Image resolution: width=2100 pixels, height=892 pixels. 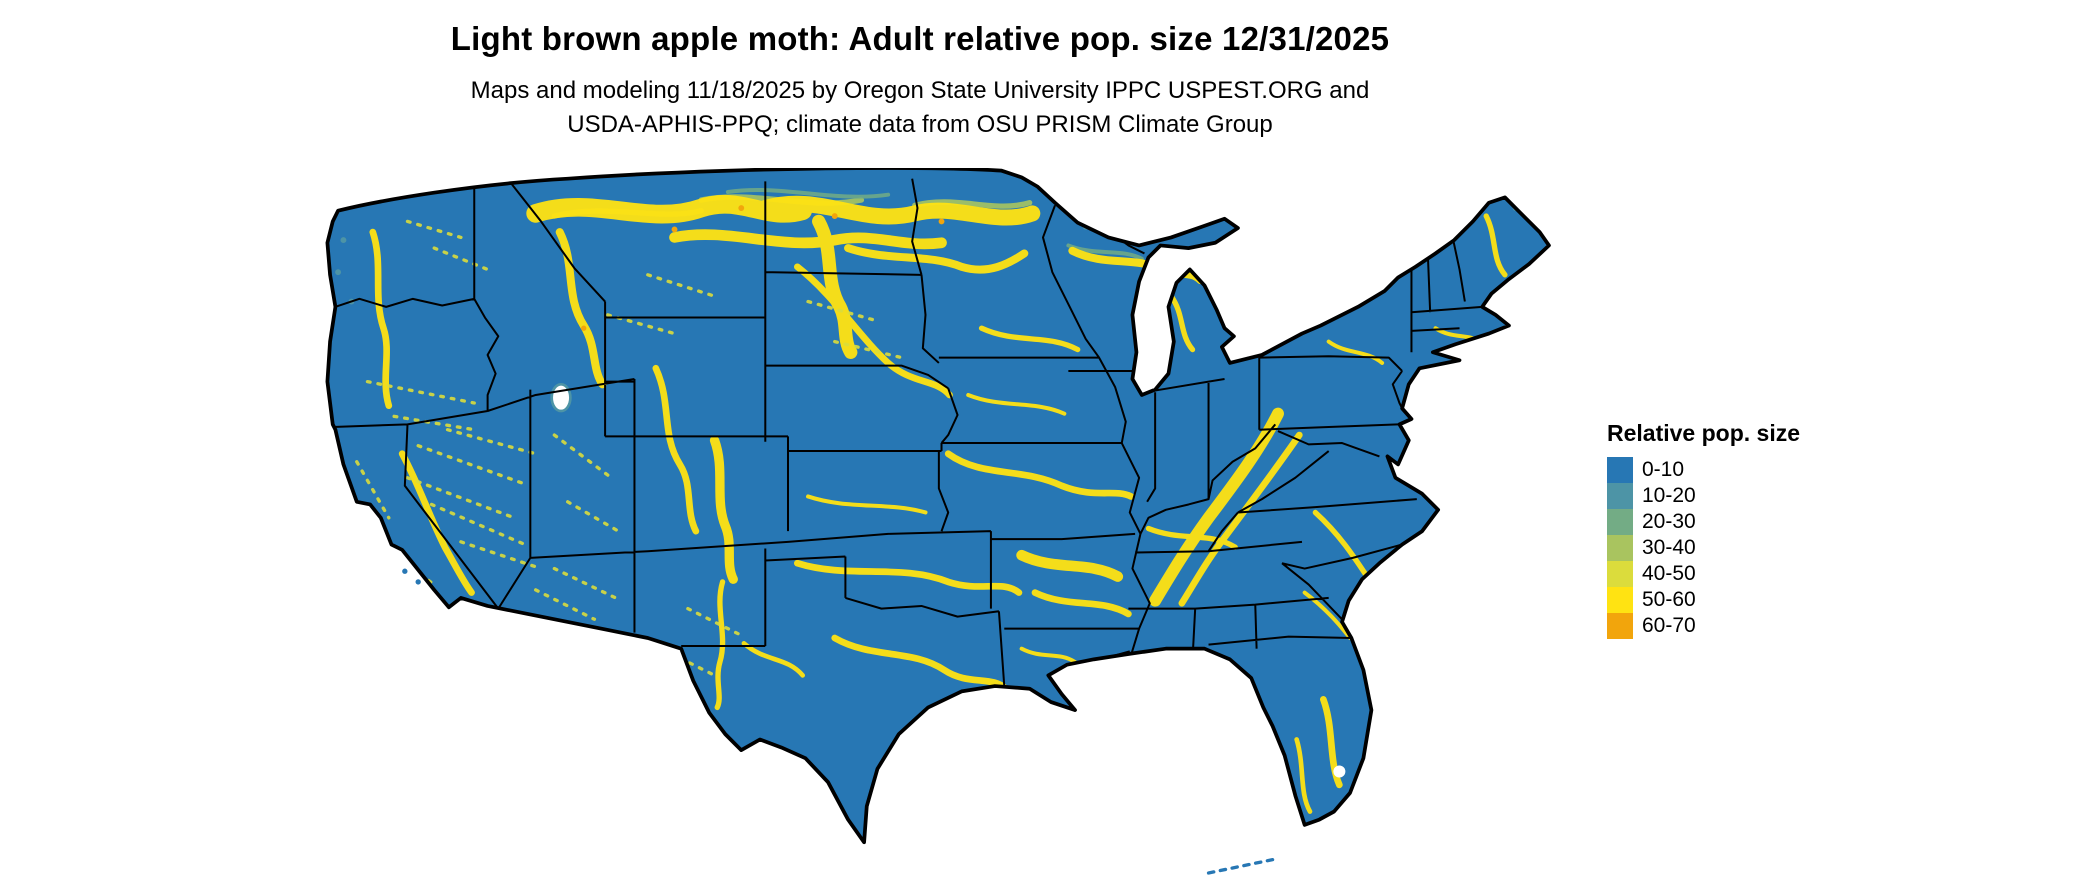 I want to click on florida-keys, so click(x=1240, y=866).